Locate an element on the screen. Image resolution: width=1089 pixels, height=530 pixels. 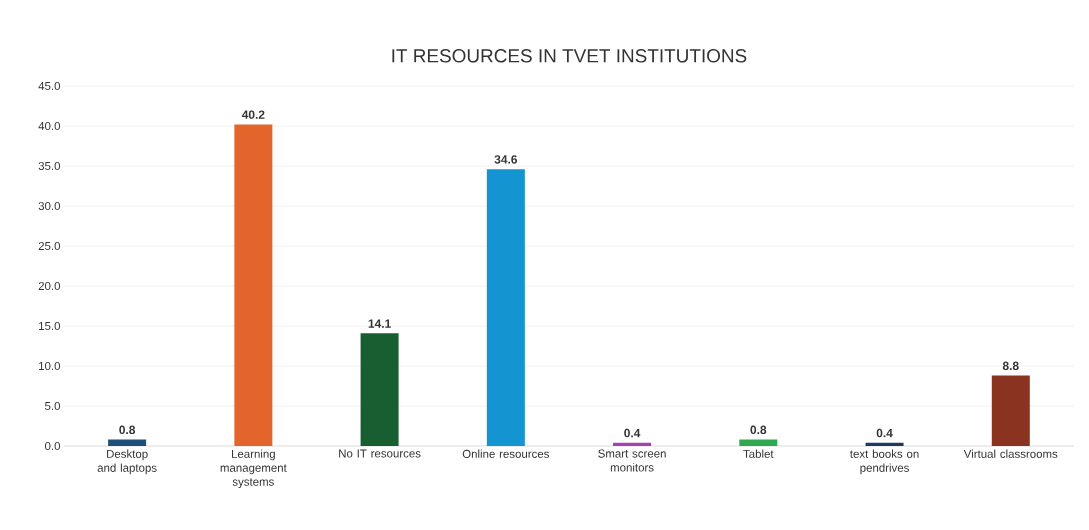
x-tick-label: No IT resources is located at coordinates (380, 453).